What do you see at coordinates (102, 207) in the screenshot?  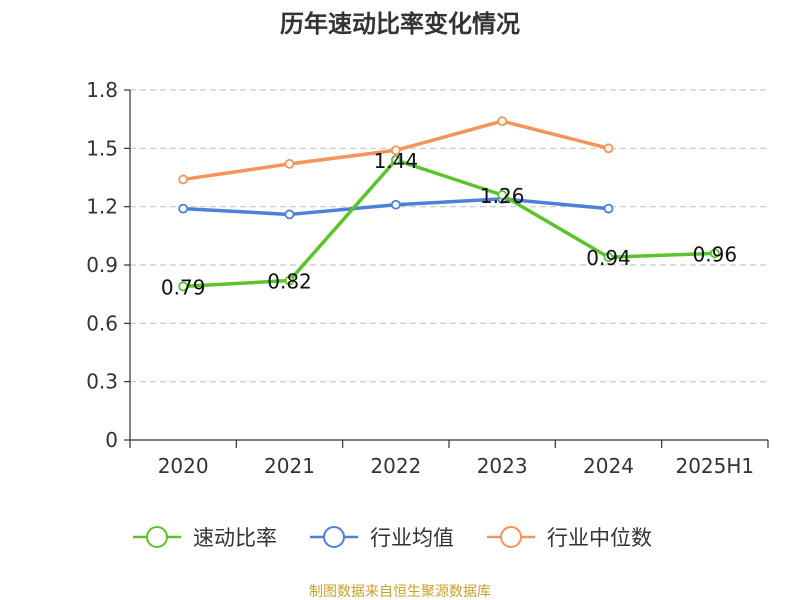 I see `y-tick-label: 1.2` at bounding box center [102, 207].